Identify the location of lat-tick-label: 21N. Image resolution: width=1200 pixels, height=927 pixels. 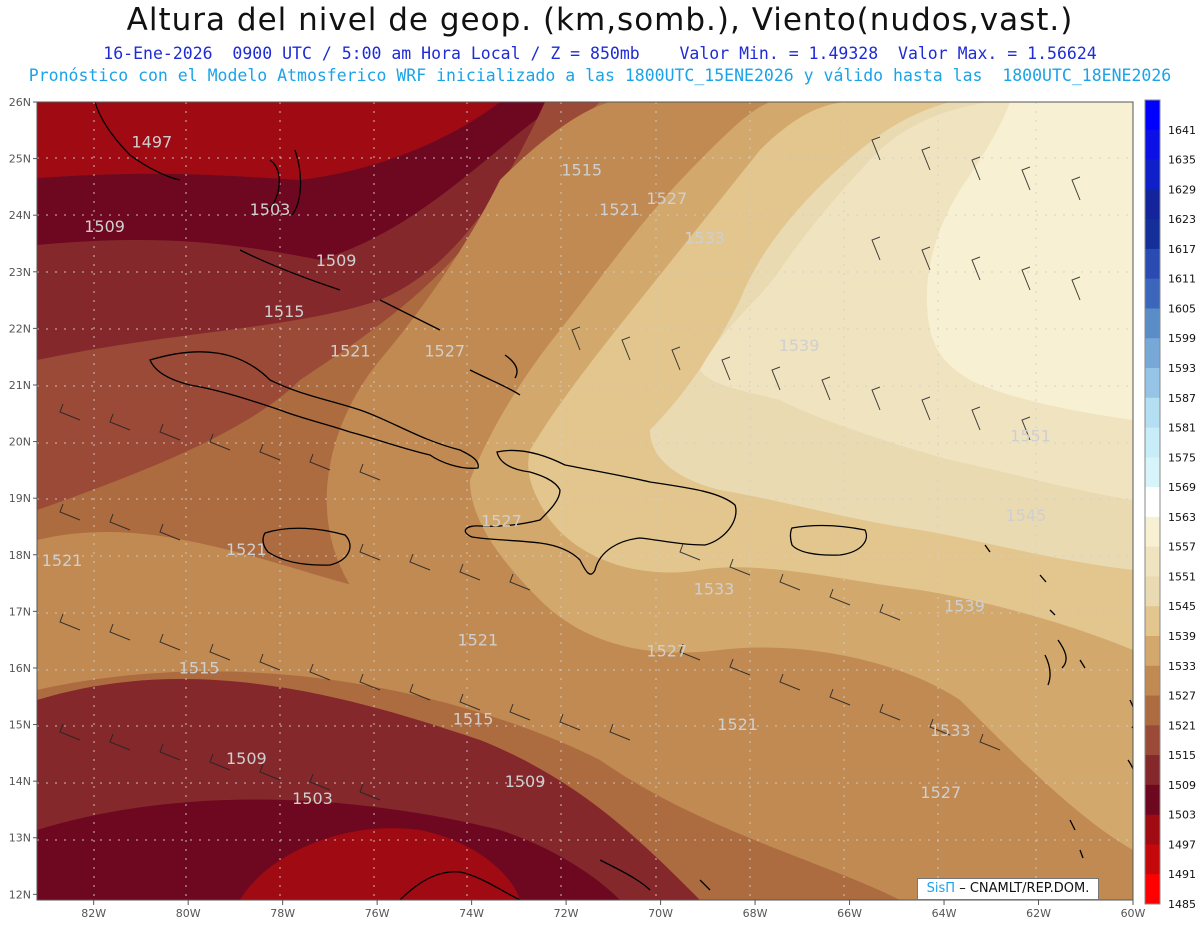
(20, 385).